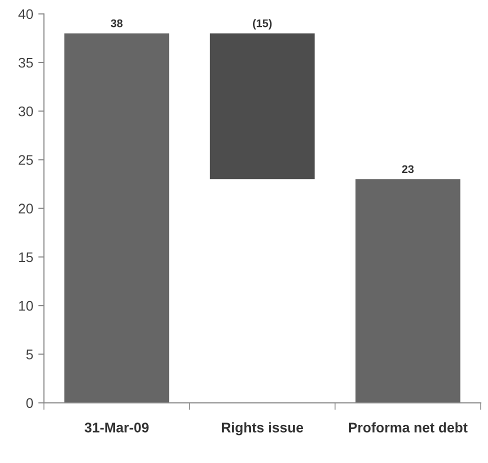  Describe the element at coordinates (263, 429) in the screenshot. I see `x-tick-label: Rights issue` at that location.